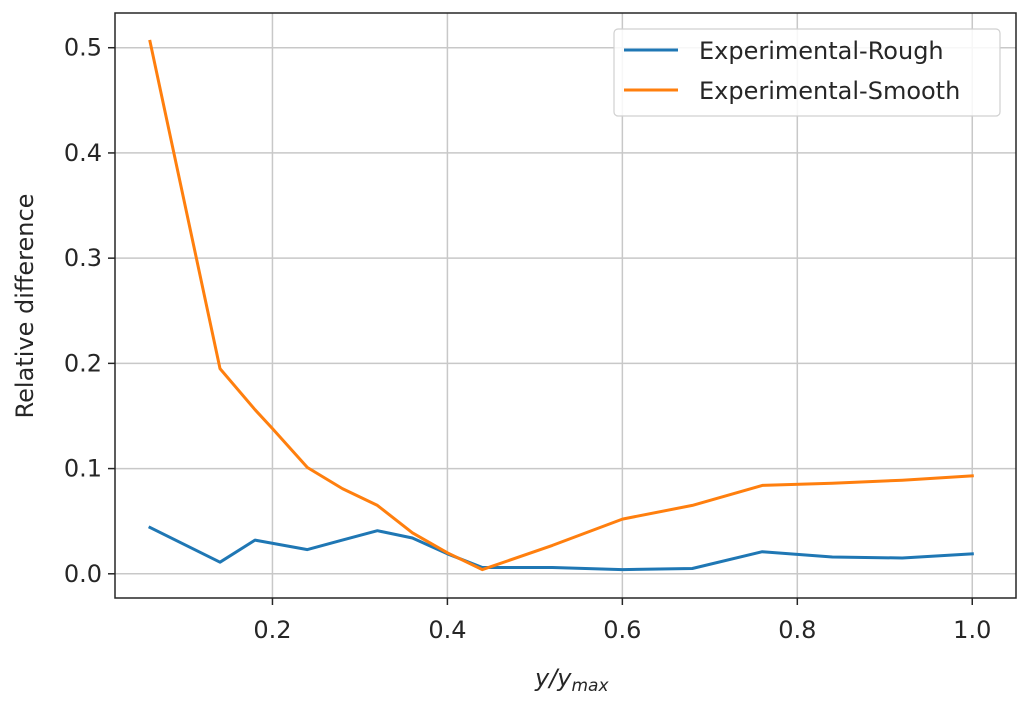 This screenshot has height=712, width=1024. What do you see at coordinates (797, 630) in the screenshot?
I see `x-tick-label: 0.8` at bounding box center [797, 630].